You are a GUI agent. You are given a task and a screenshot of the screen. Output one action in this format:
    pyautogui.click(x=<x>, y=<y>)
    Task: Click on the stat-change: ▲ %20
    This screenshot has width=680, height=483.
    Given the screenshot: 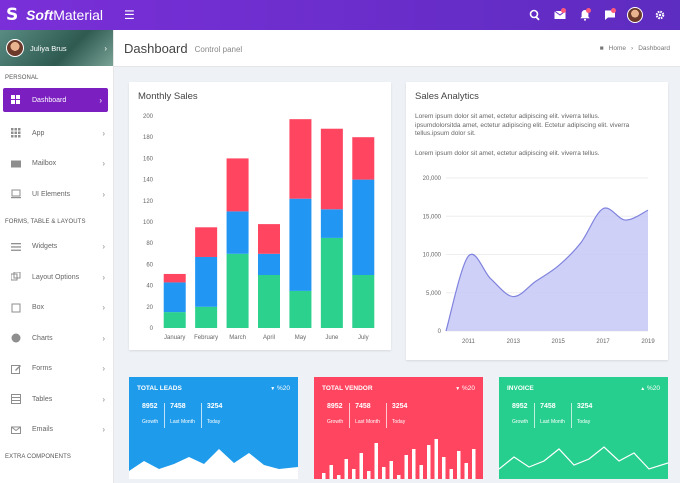 What is the action you would take?
    pyautogui.click(x=650, y=388)
    